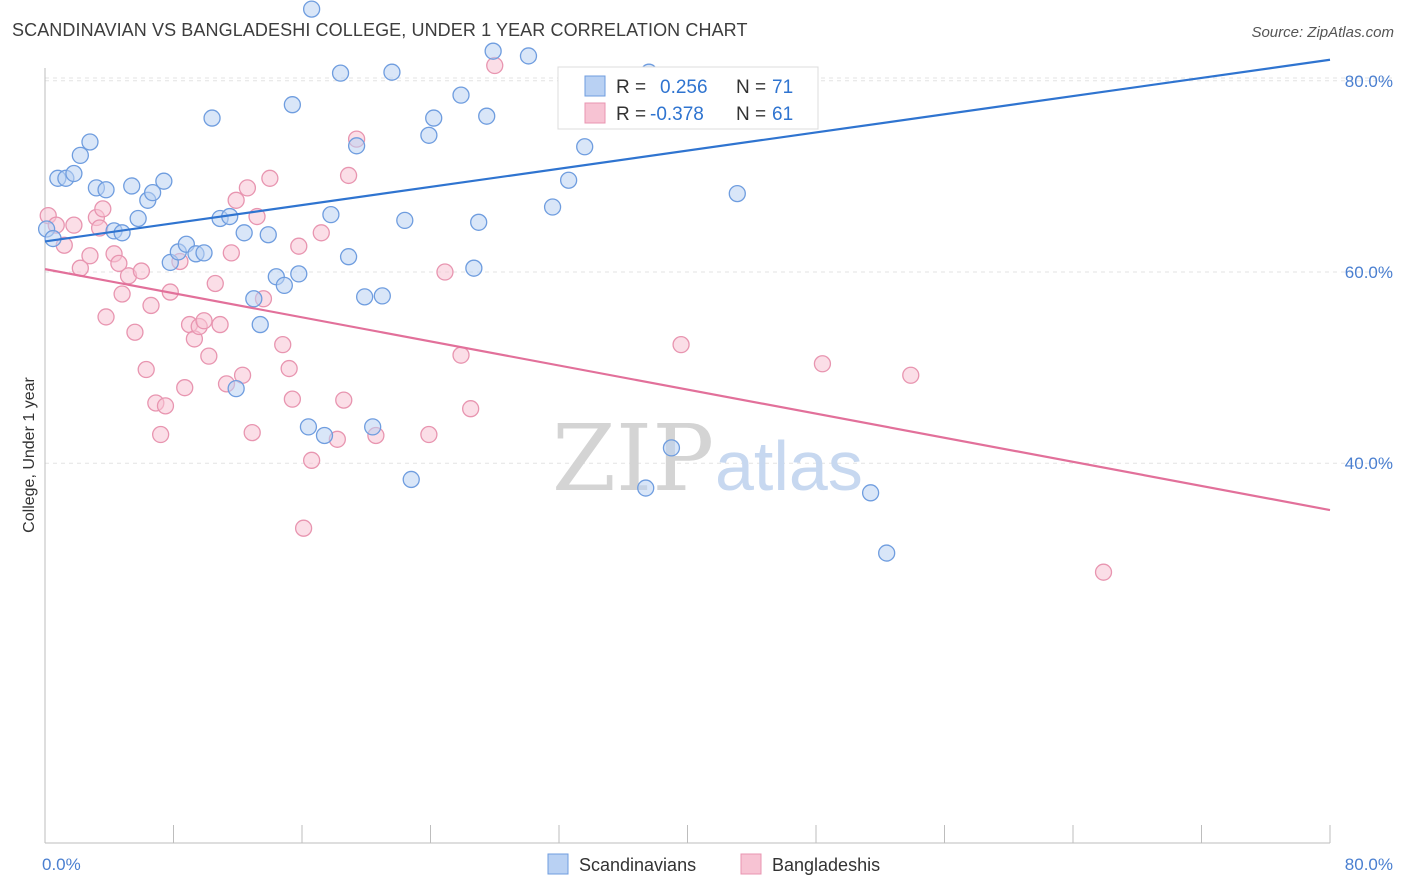 The width and height of the screenshot is (1406, 892). What do you see at coordinates (633, 458) in the screenshot?
I see `watermark-zip: ZIP` at bounding box center [633, 458].